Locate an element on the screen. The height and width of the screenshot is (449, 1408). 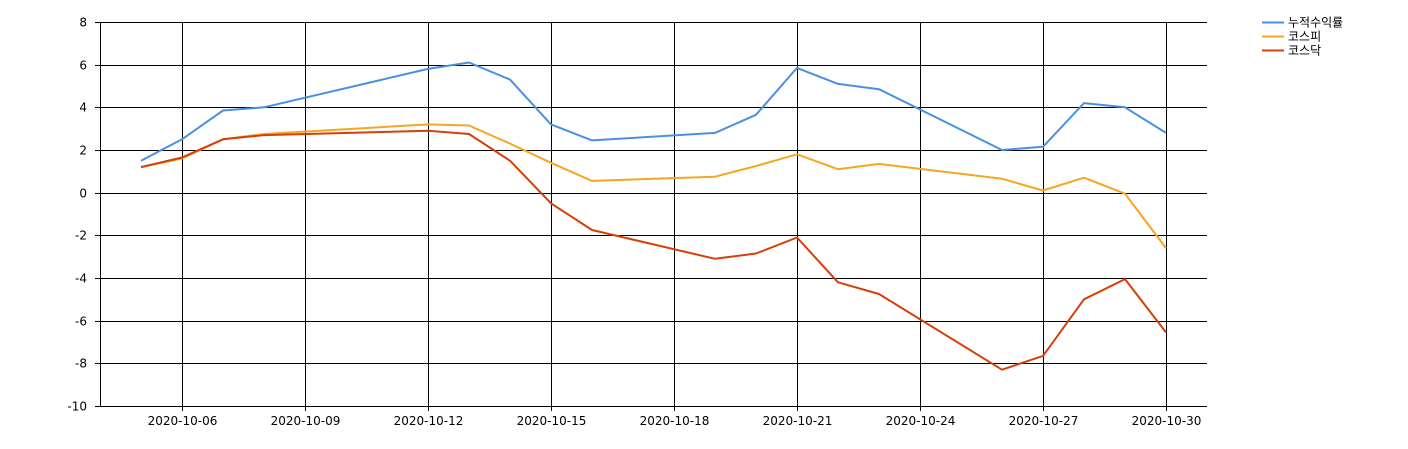
y-tick-label: 4 is located at coordinates (83, 108).